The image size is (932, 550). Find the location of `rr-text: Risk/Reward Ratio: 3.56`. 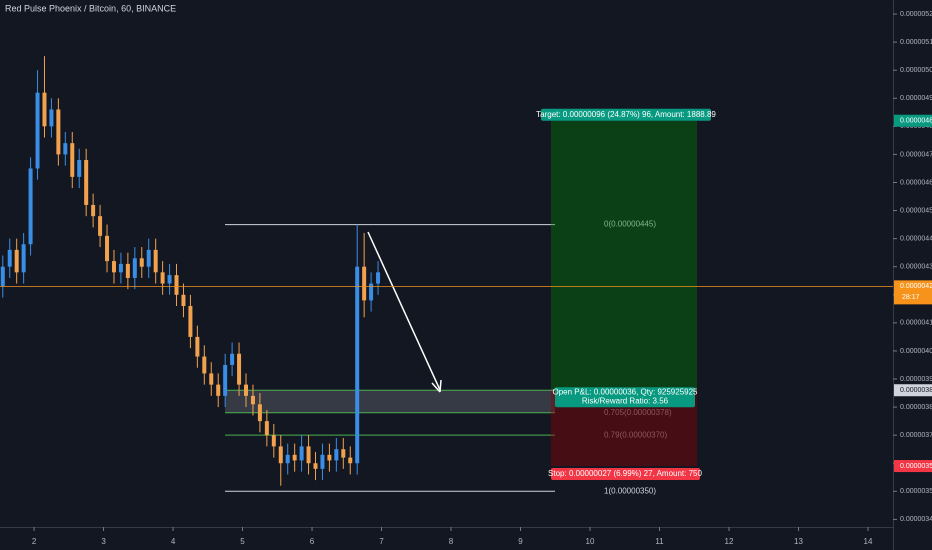

rr-text: Risk/Reward Ratio: 3.56 is located at coordinates (625, 400).